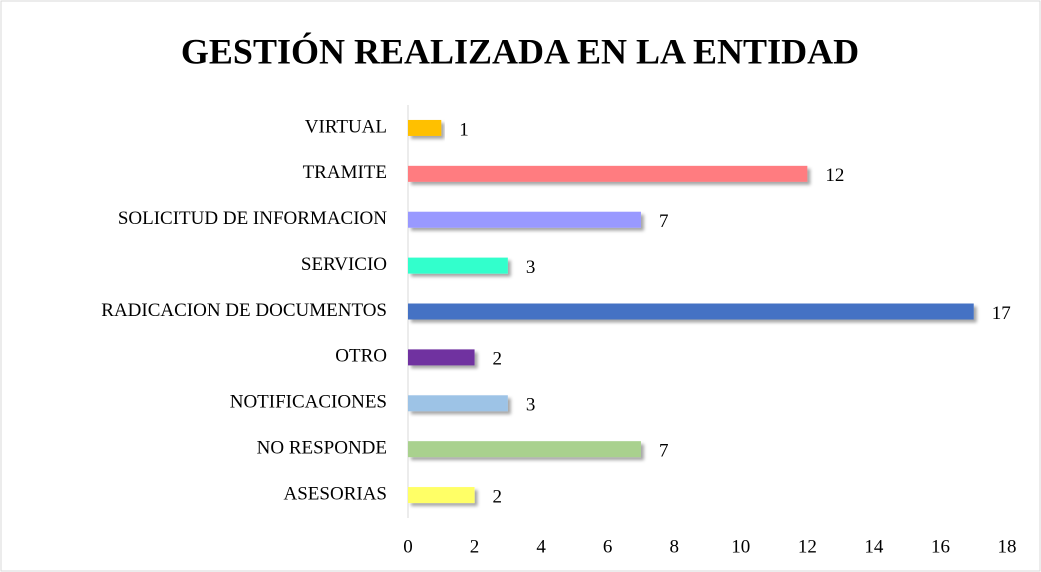 The image size is (1041, 572). What do you see at coordinates (335, 493) in the screenshot?
I see `y-tick-label: ASESORIAS` at bounding box center [335, 493].